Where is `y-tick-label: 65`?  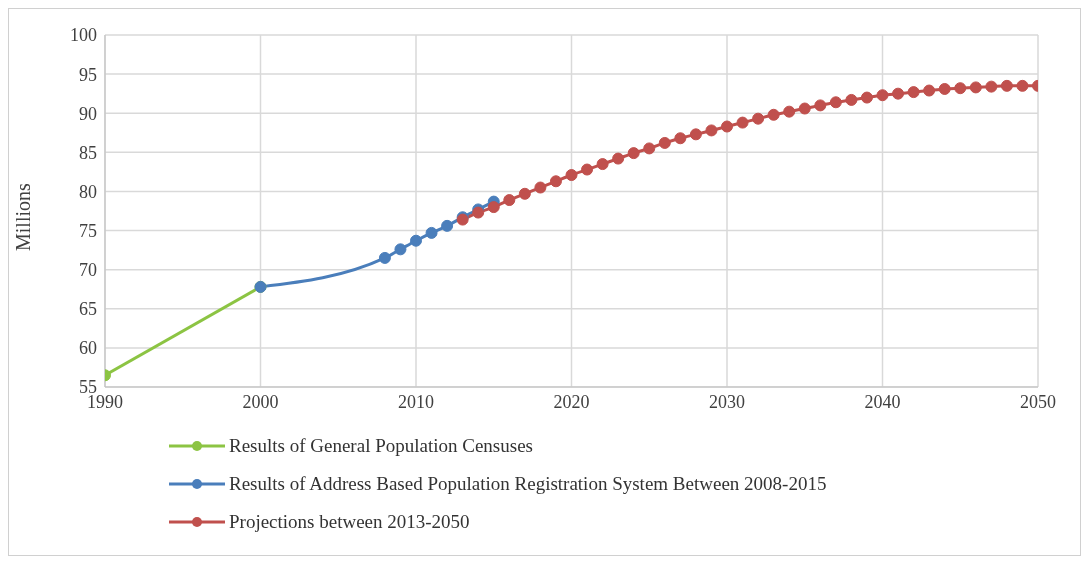 y-tick-label: 65 is located at coordinates (88, 309).